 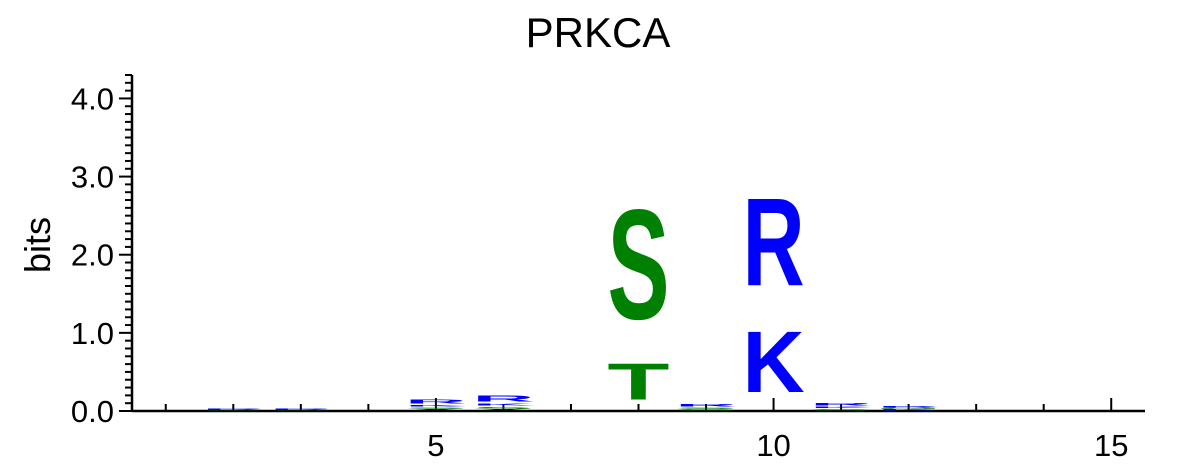 What do you see at coordinates (773, 445) in the screenshot?
I see `x-tick-label: 10` at bounding box center [773, 445].